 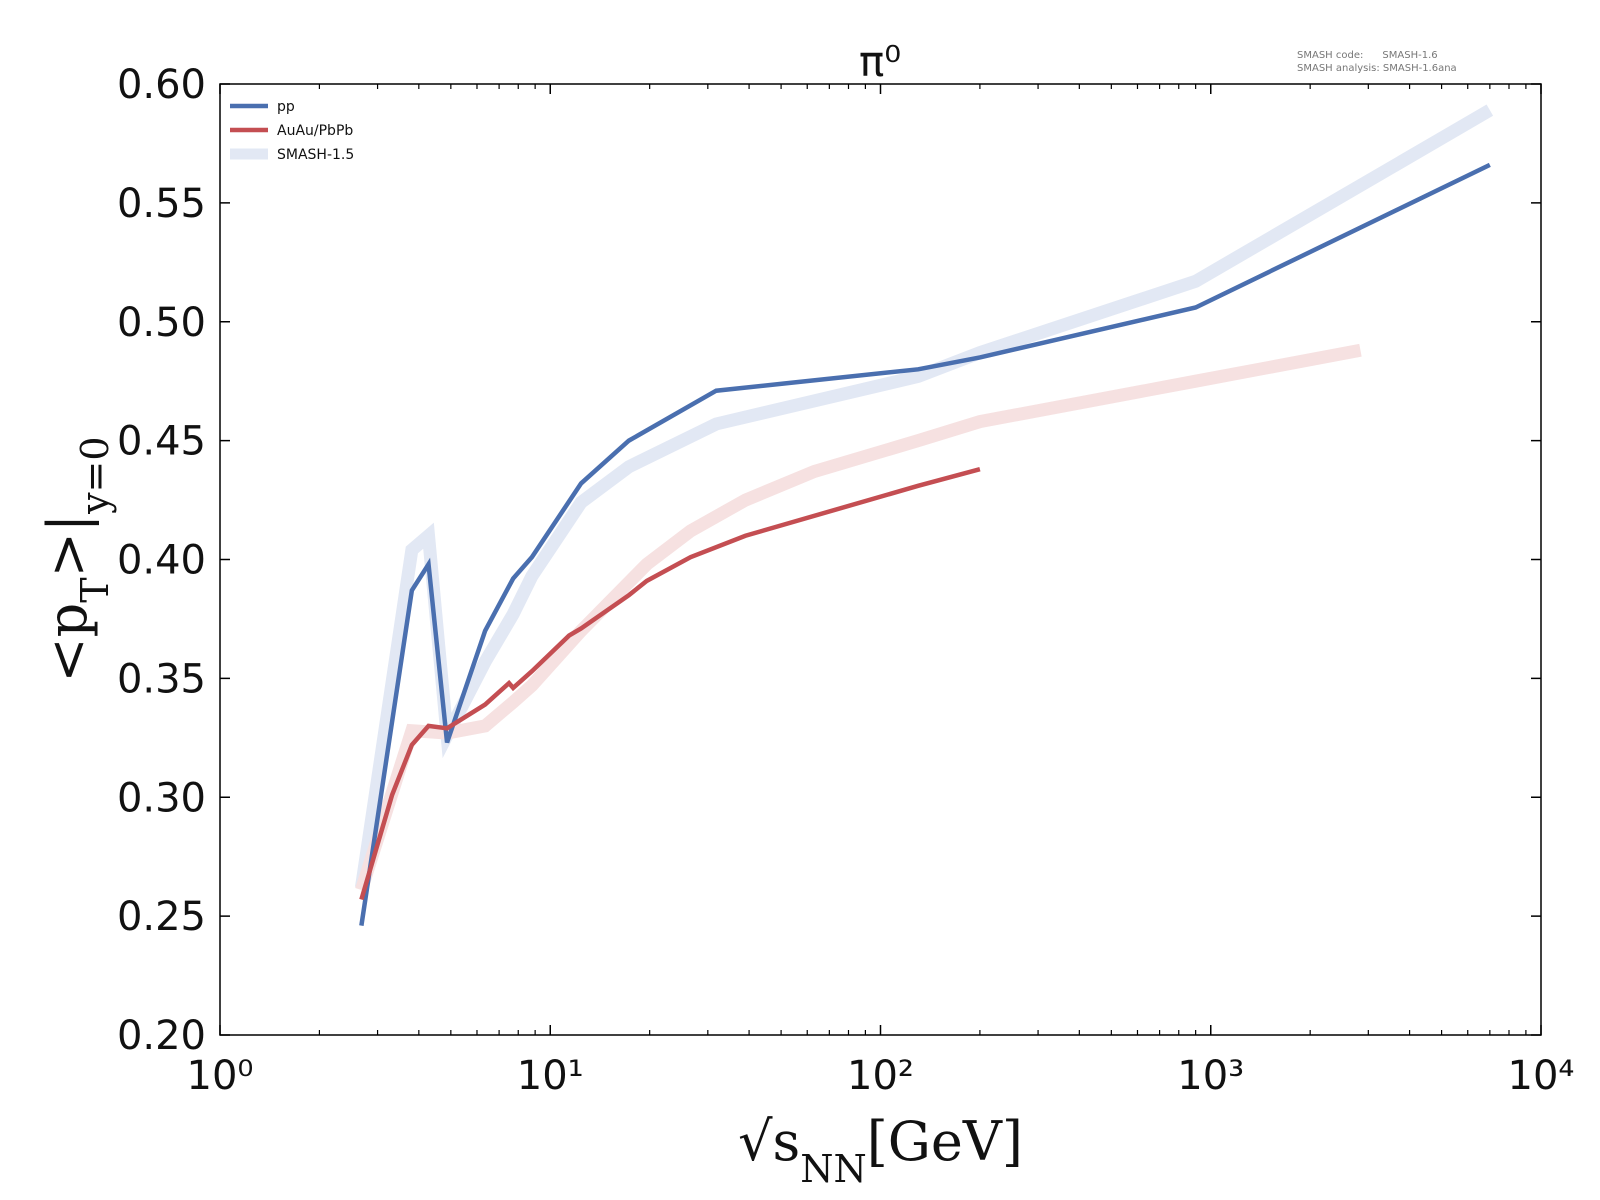 I want to click on y-tick-label: 0.55, so click(x=161, y=204).